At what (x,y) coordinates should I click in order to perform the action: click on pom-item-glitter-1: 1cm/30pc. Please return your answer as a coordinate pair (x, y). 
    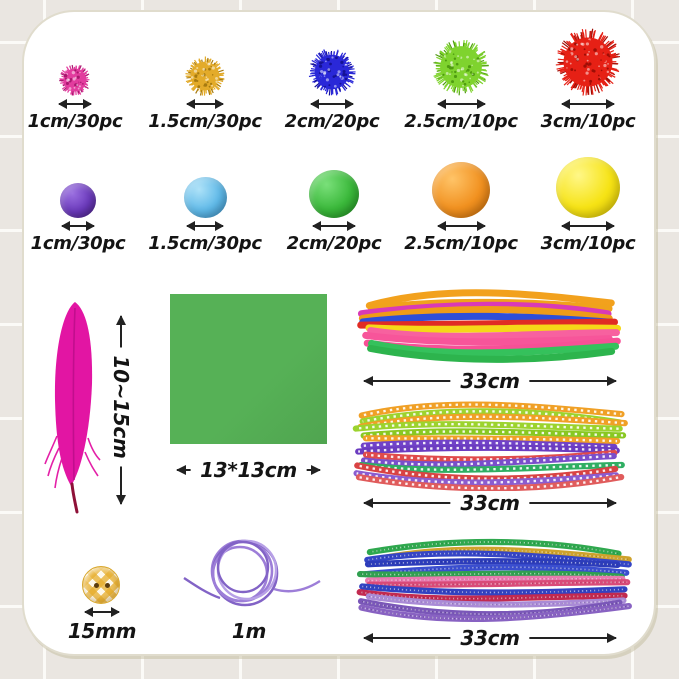
    Looking at the image, I should click on (75, 80).